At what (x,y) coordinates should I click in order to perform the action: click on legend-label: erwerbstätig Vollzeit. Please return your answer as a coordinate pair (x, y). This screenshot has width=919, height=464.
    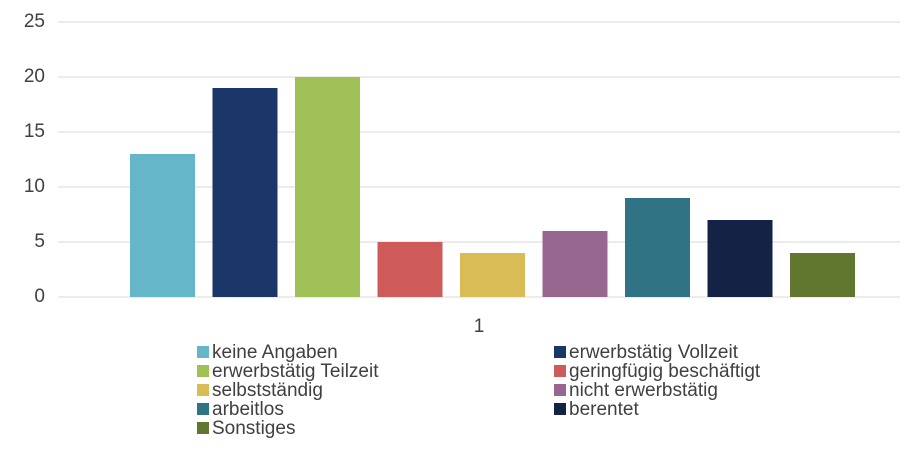
    Looking at the image, I should click on (654, 352).